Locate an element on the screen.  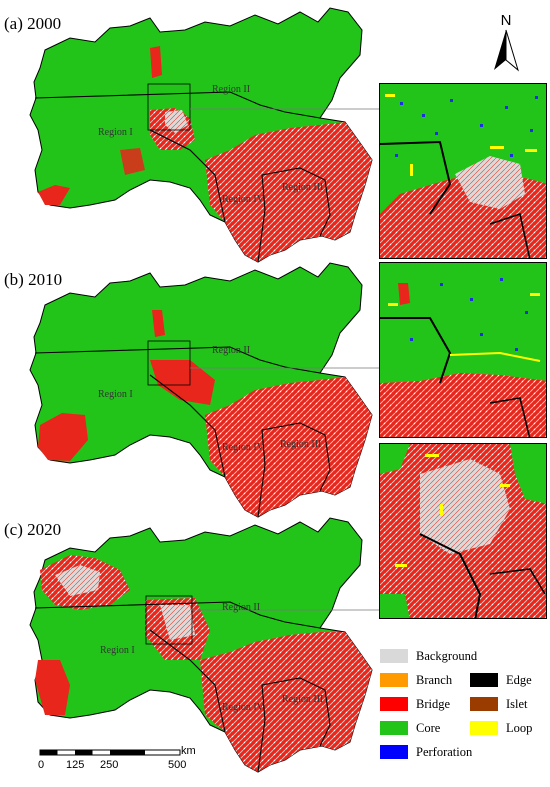
scale-tick: 0 is located at coordinates (41, 765).